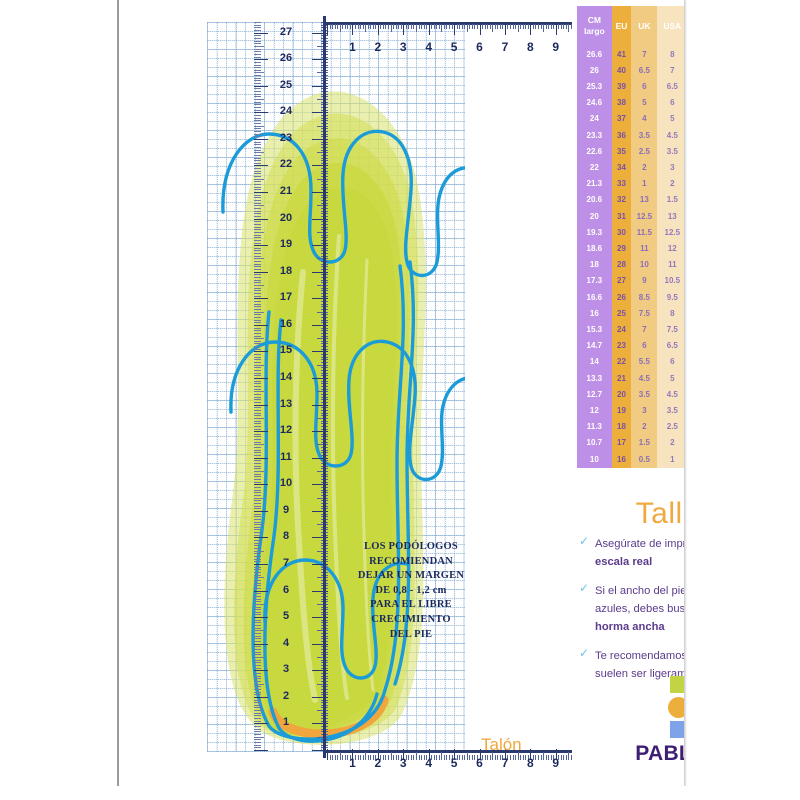 The width and height of the screenshot is (800, 800). I want to click on table-cell-uk: 10, so click(644, 265).